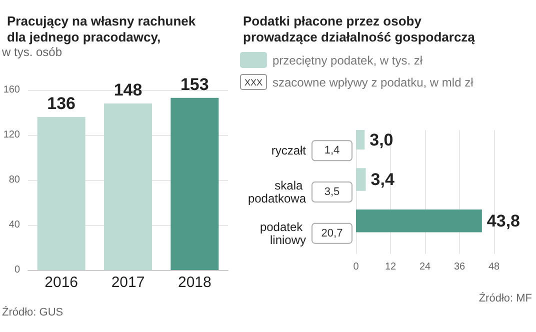 Image resolution: width=536 pixels, height=332 pixels. Describe the element at coordinates (494, 267) in the screenshot. I see `x-tick-label: 48` at that location.